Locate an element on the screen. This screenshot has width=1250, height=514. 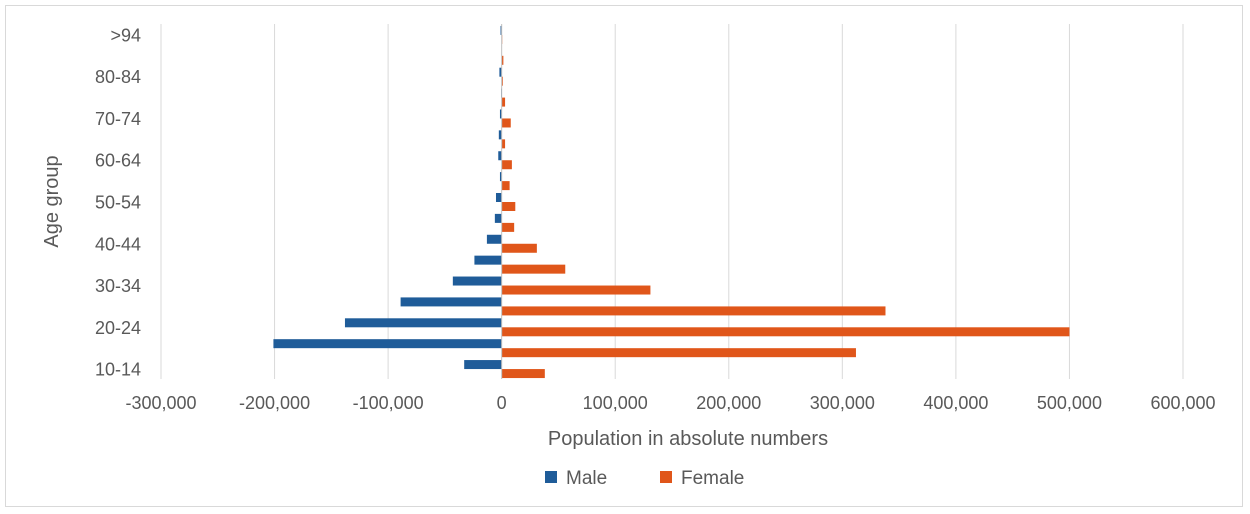
legend-label-male: Male is located at coordinates (586, 478).